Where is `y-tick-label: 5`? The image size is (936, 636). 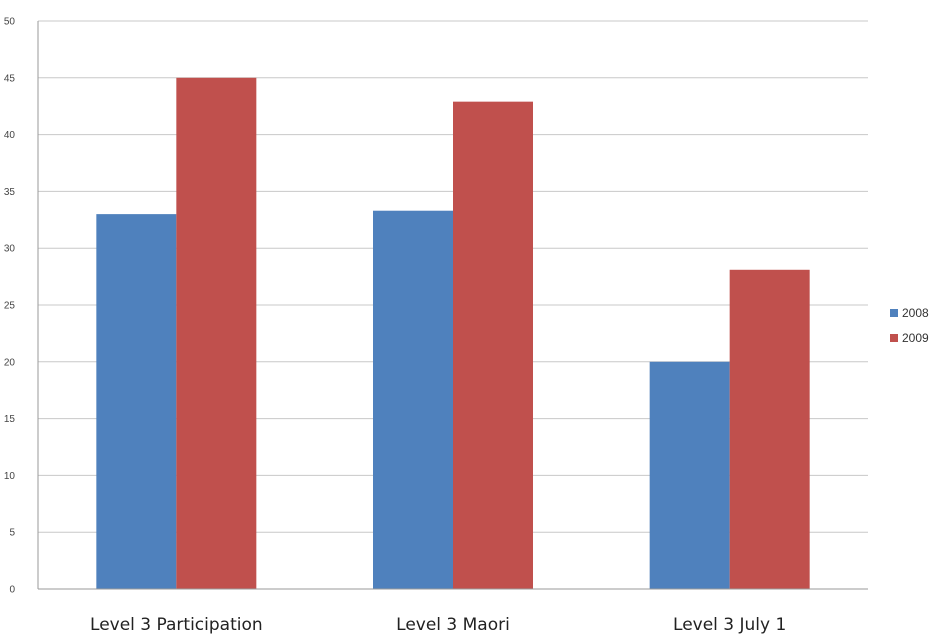 y-tick-label: 5 is located at coordinates (12, 533).